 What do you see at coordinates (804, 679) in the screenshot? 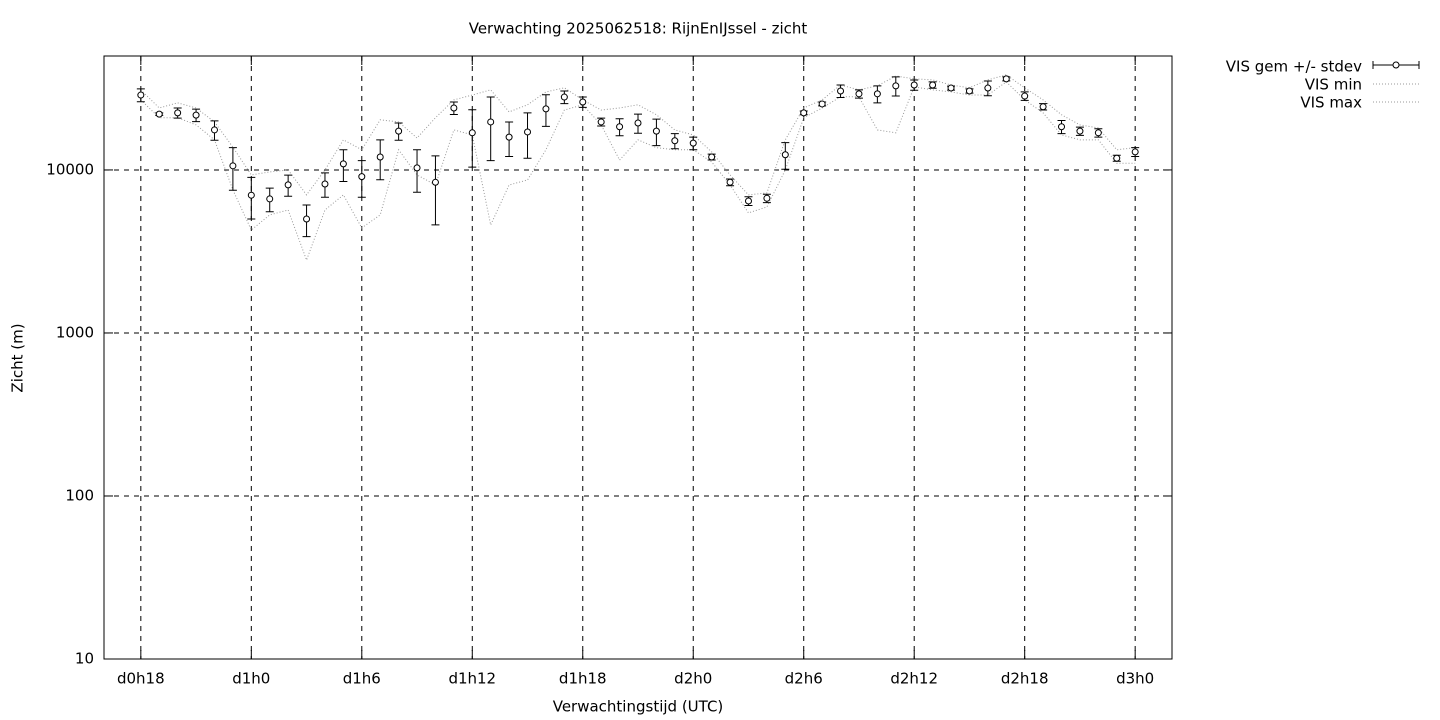
I see `x-tick-label: d2h6` at bounding box center [804, 679].